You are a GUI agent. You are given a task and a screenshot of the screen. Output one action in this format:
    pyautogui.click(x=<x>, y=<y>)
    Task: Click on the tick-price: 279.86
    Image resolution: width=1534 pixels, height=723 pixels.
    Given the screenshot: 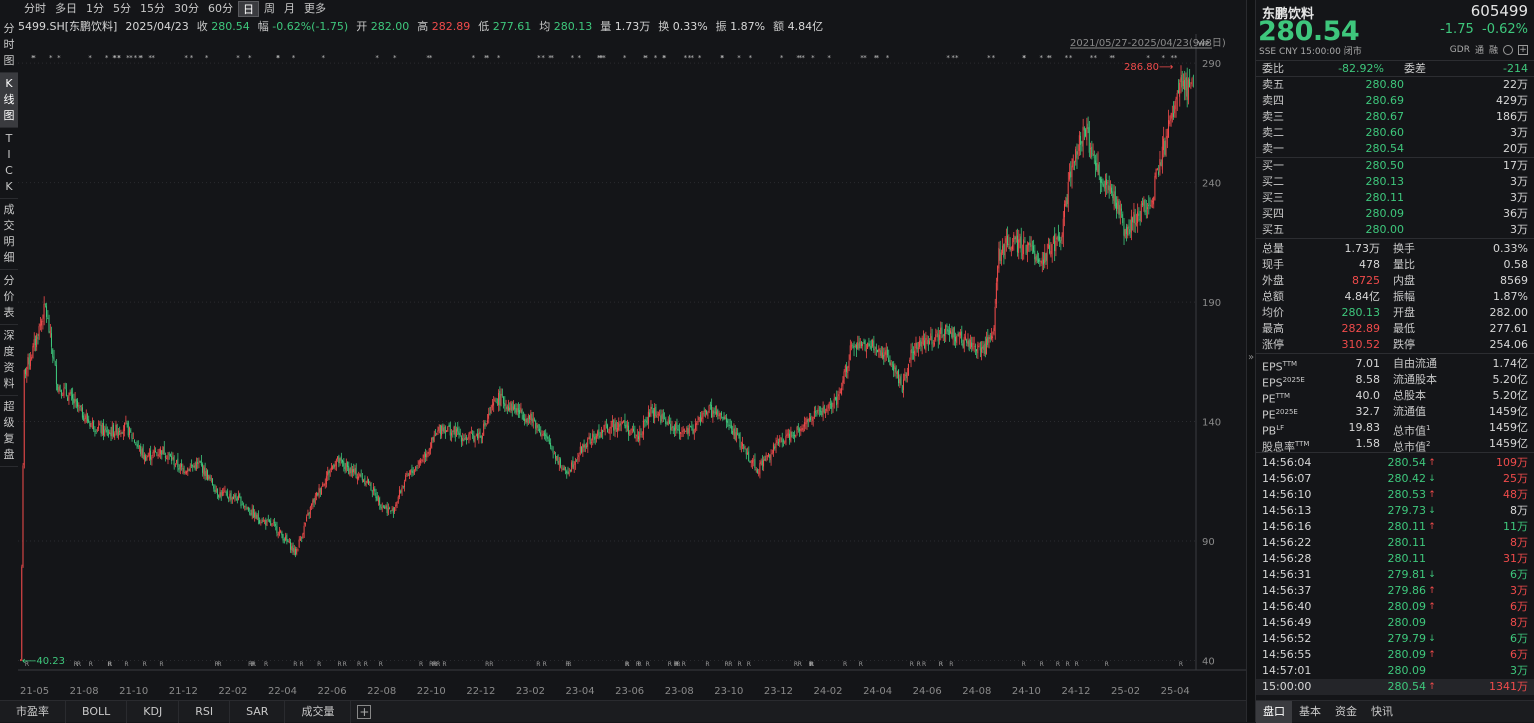 What is the action you would take?
    pyautogui.click(x=1407, y=590)
    